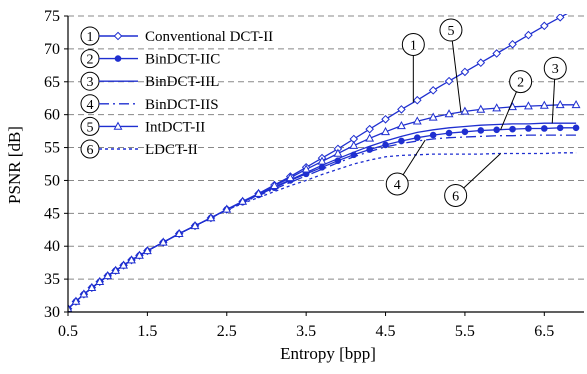 The width and height of the screenshot is (587, 374). What do you see at coordinates (52, 279) in the screenshot?
I see `y-tick-label: 35` at bounding box center [52, 279].